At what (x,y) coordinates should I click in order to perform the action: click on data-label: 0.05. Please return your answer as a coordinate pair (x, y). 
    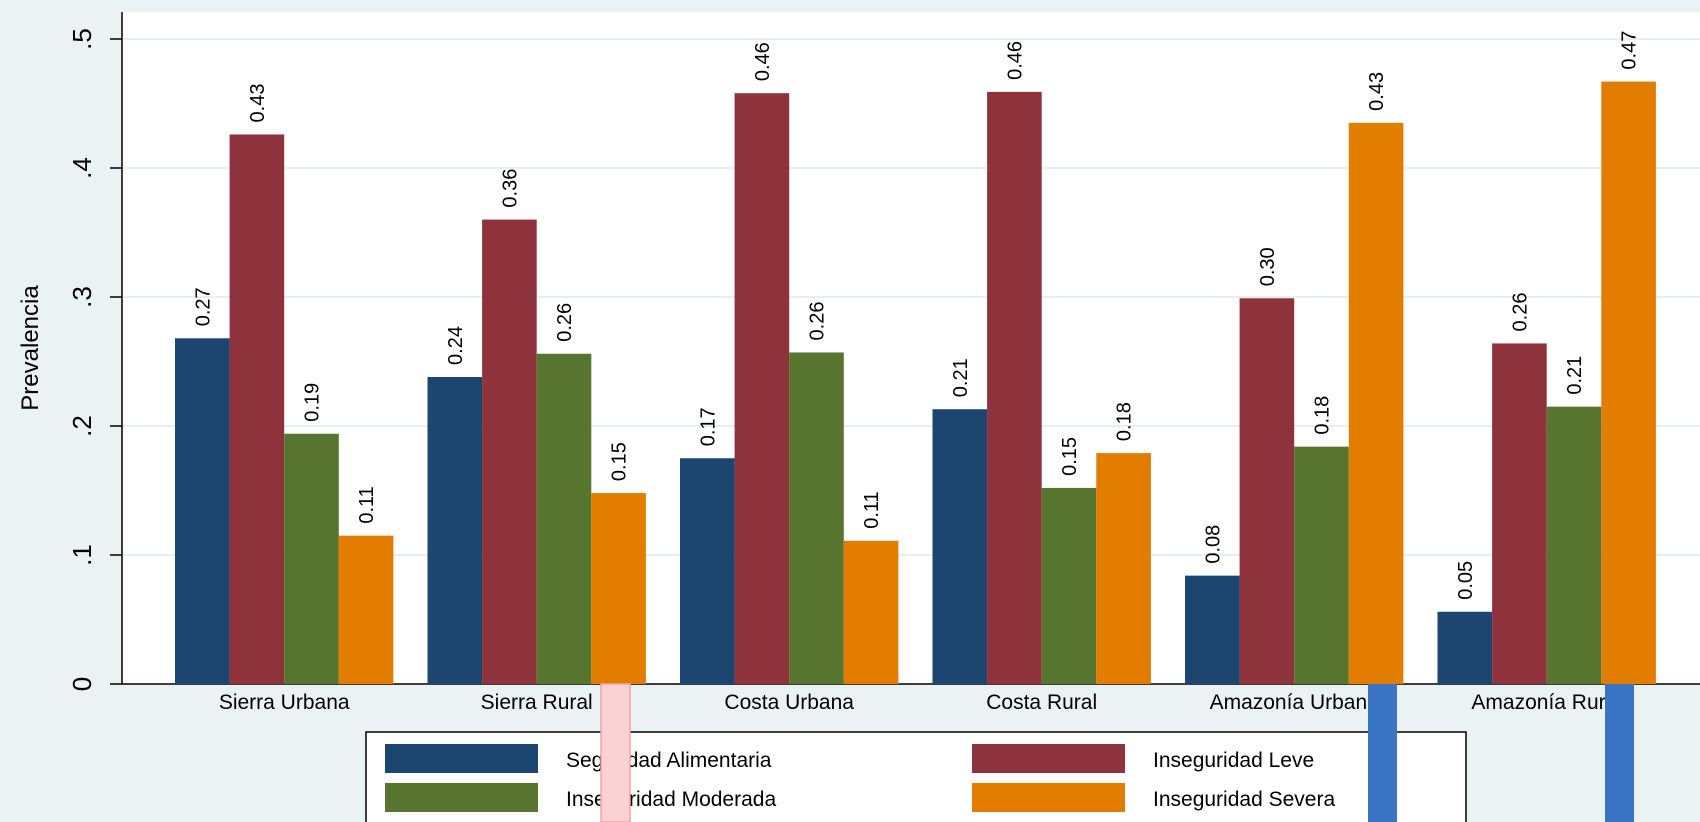
    Looking at the image, I should click on (1466, 580).